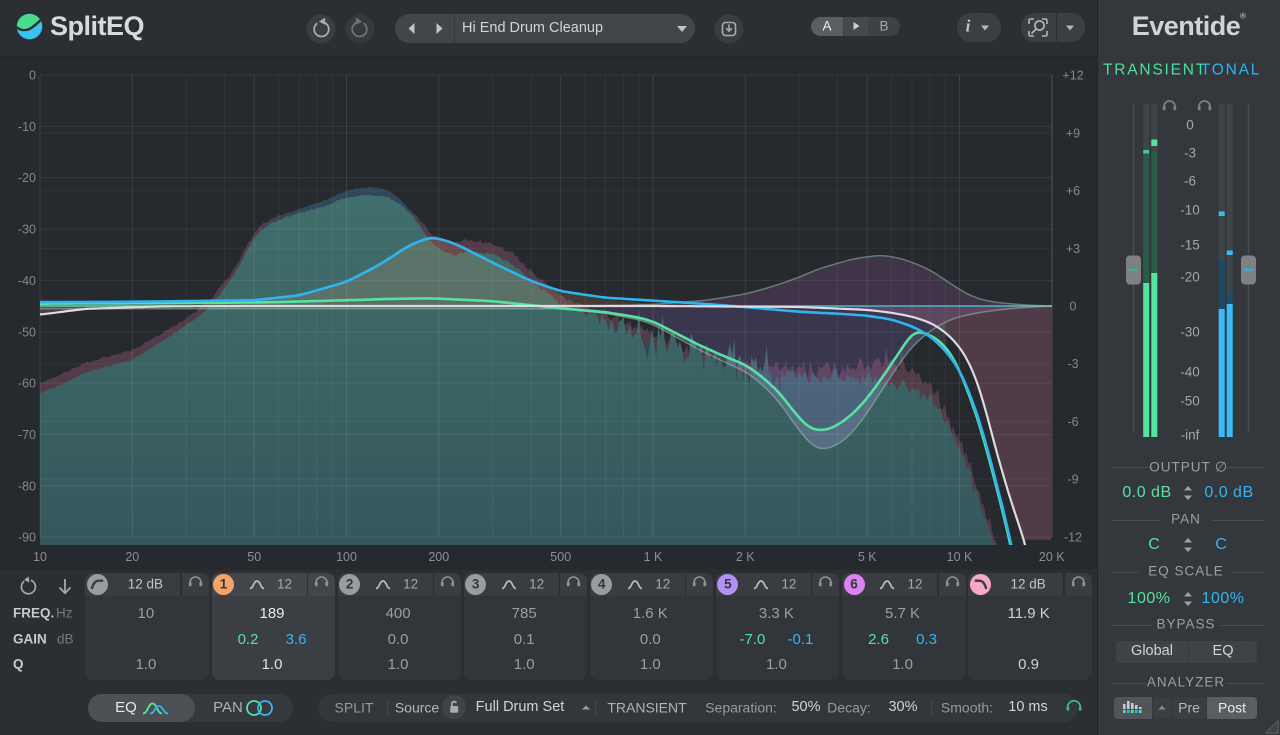  Describe the element at coordinates (27, 332) in the screenshot. I see `svg-text: -50` at that location.